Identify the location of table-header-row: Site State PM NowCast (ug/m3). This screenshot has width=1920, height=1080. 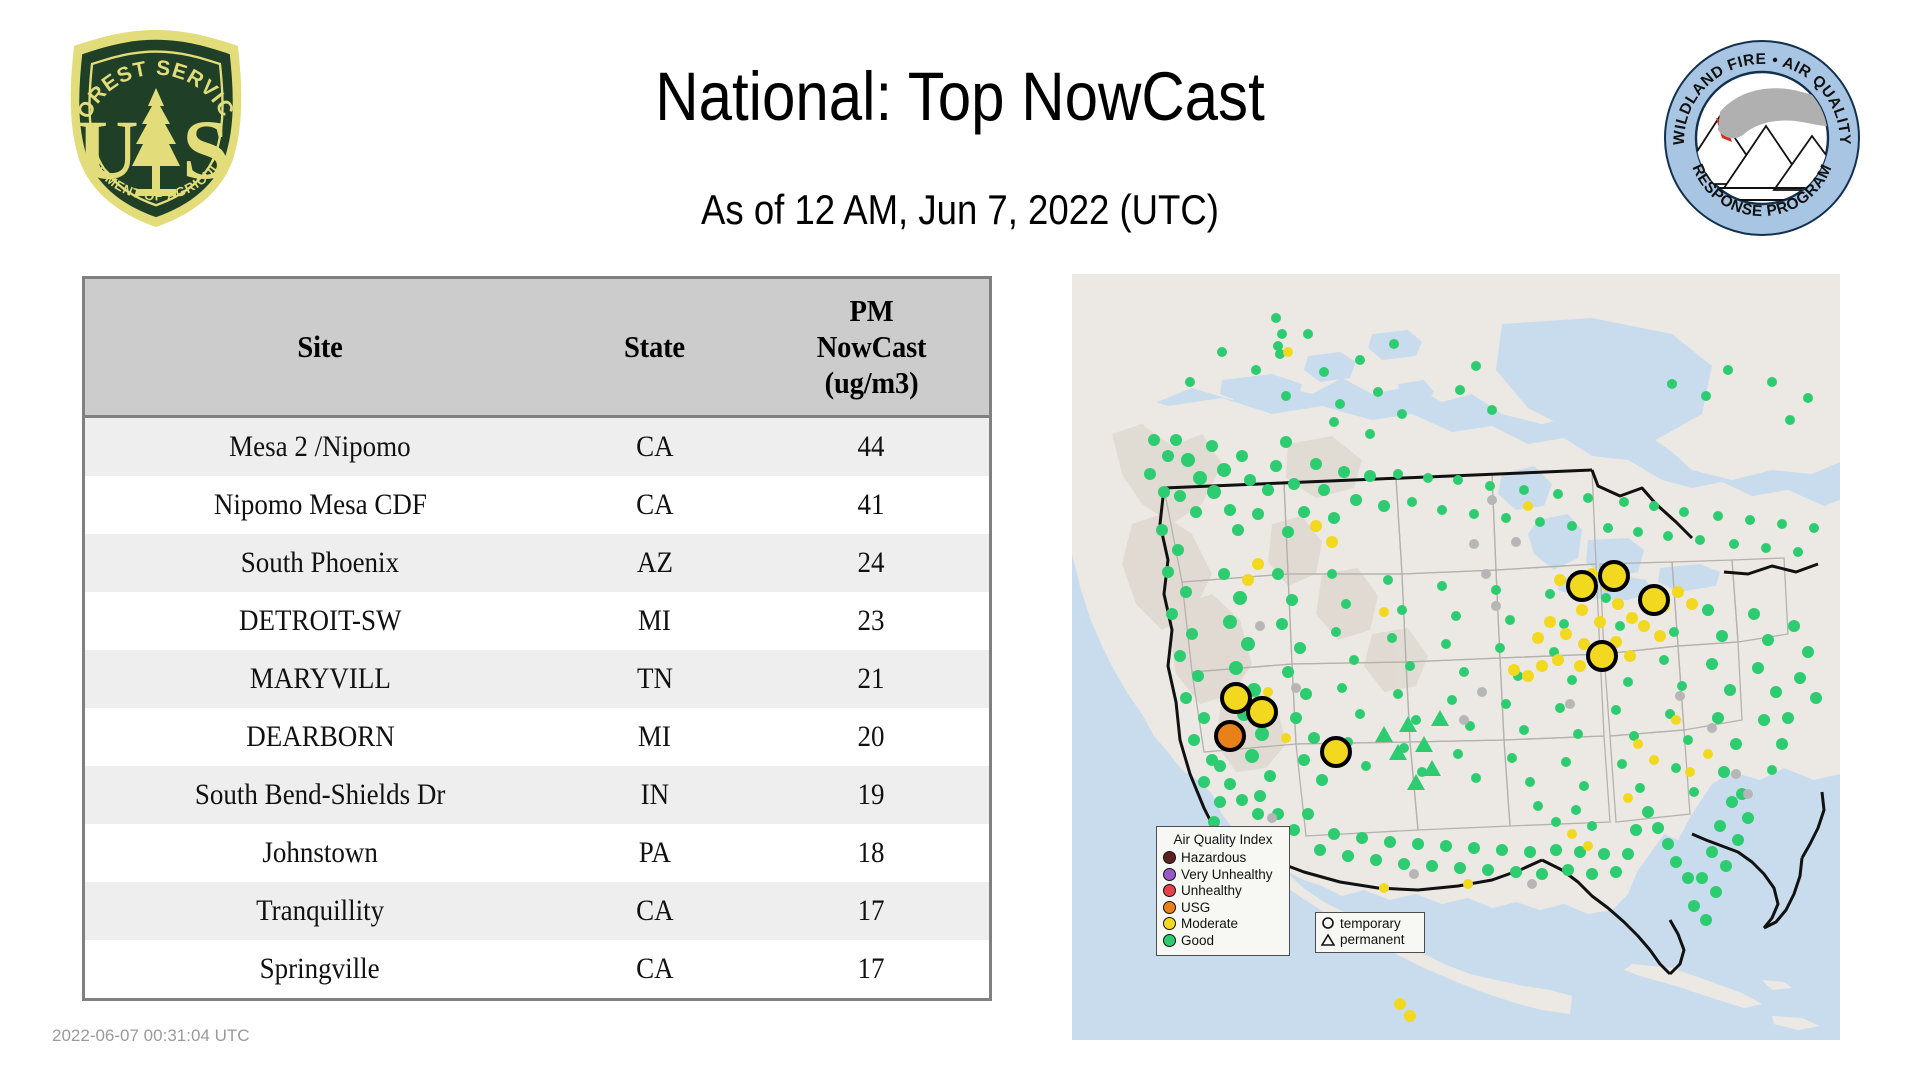
(537, 348).